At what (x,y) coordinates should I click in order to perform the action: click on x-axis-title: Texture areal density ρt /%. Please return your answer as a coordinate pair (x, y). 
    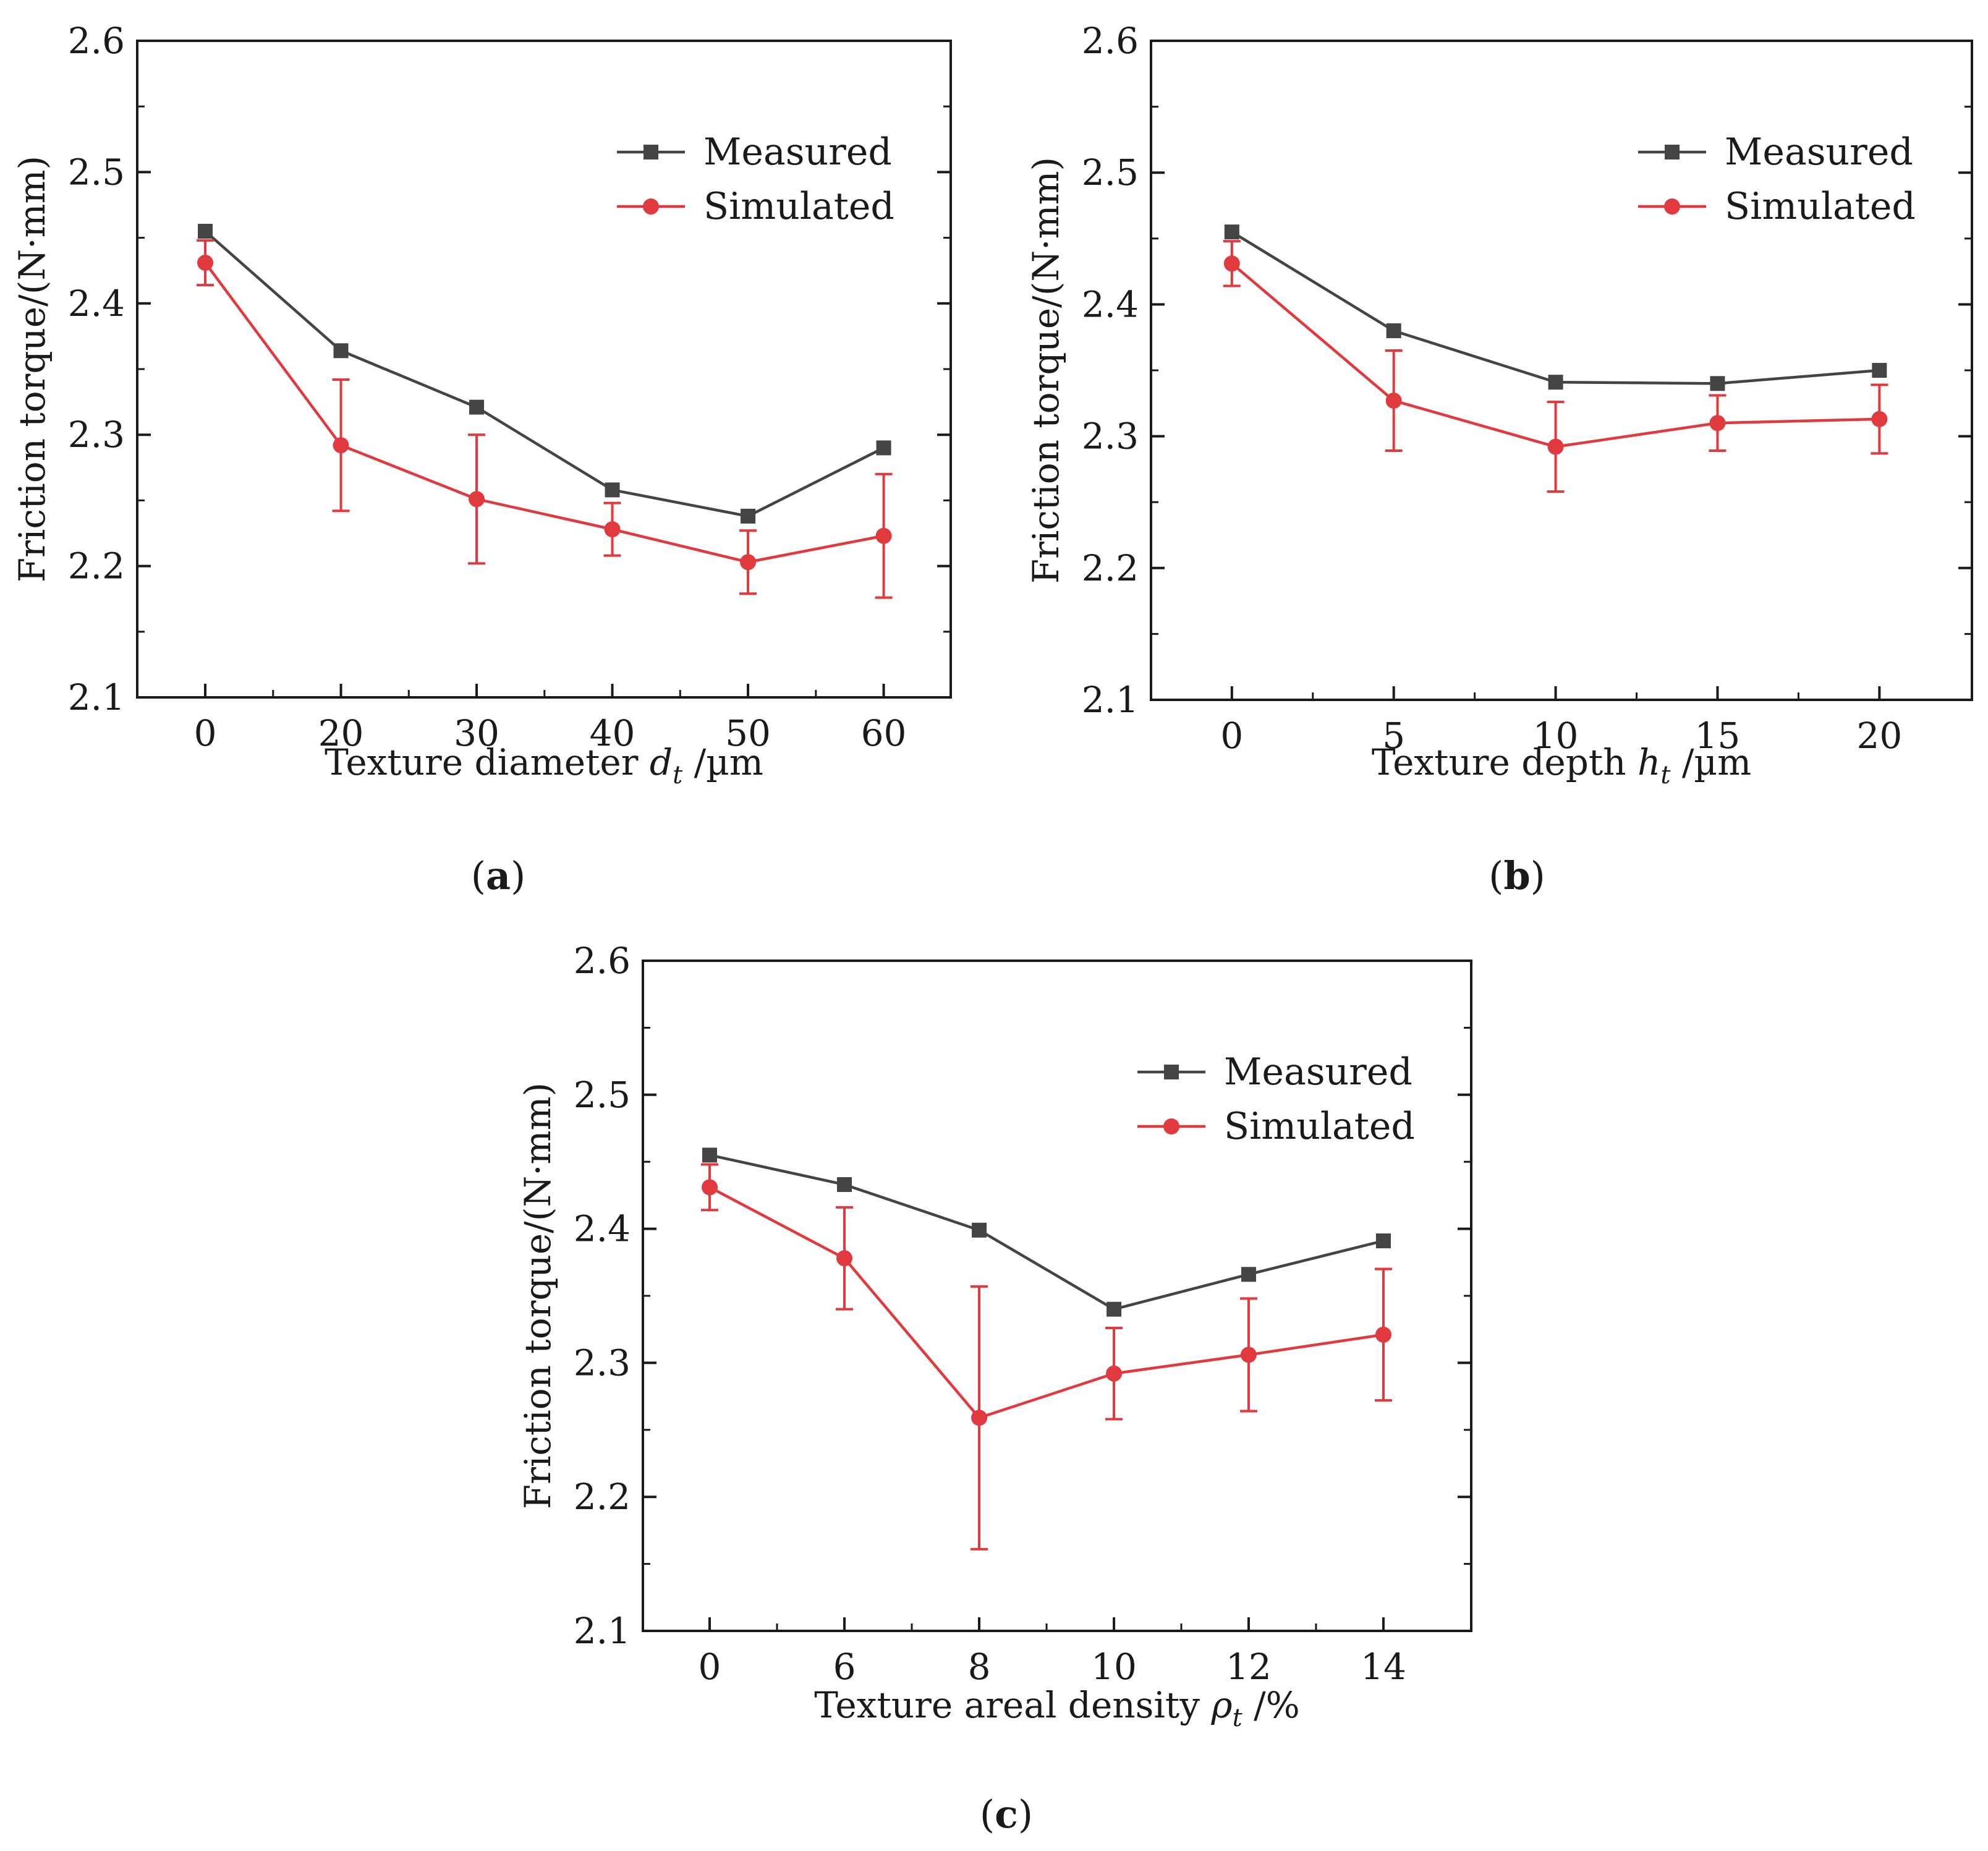
    Looking at the image, I should click on (1056, 1708).